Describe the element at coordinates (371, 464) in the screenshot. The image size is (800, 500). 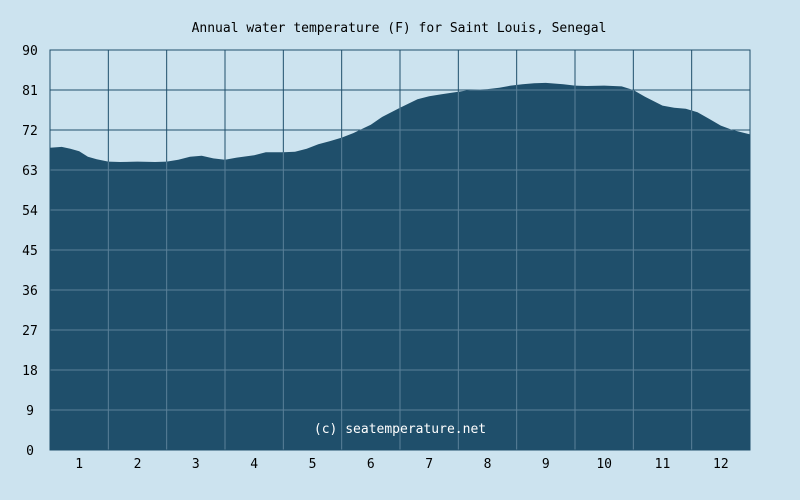
I see `x-tick-label: 6` at that location.